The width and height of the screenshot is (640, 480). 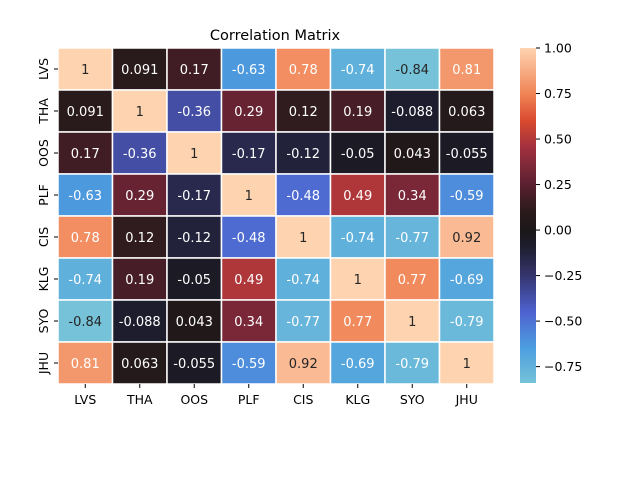 I want to click on colorbar-tick-label: −0.75, so click(x=563, y=366).